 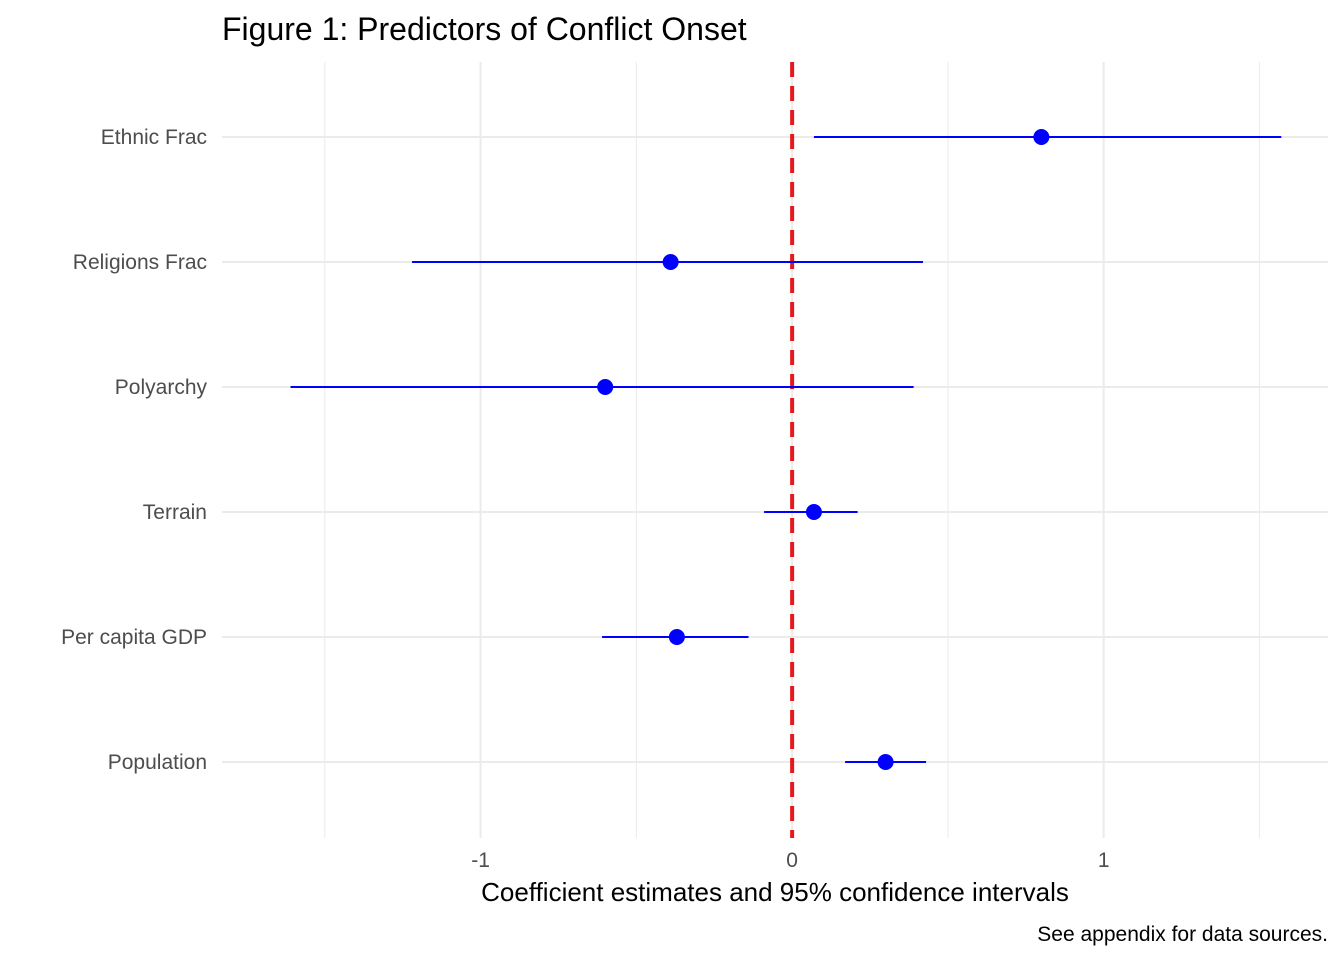 What do you see at coordinates (140, 262) in the screenshot?
I see `y-tick-label: Religions Frac` at bounding box center [140, 262].